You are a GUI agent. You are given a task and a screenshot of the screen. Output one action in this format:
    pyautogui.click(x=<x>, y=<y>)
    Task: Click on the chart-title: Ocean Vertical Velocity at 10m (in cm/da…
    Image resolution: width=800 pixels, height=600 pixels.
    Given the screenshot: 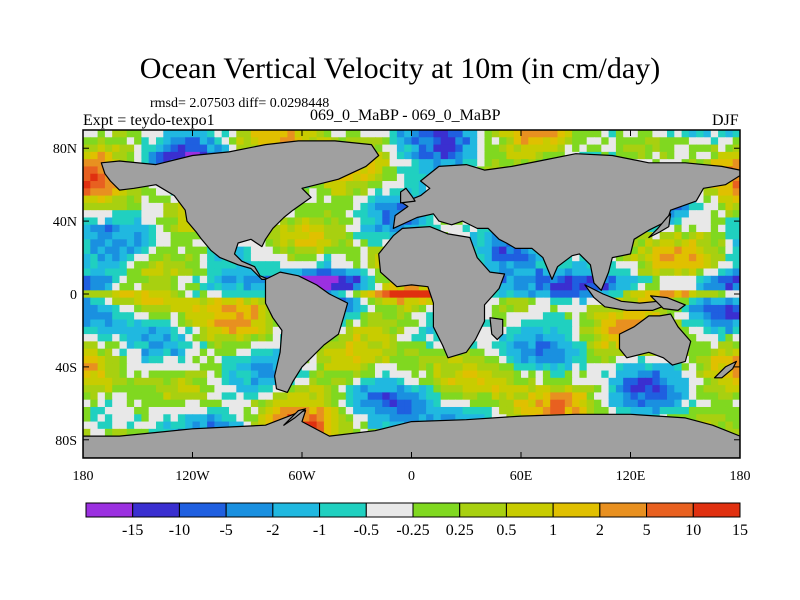 What is the action you would take?
    pyautogui.click(x=400, y=68)
    